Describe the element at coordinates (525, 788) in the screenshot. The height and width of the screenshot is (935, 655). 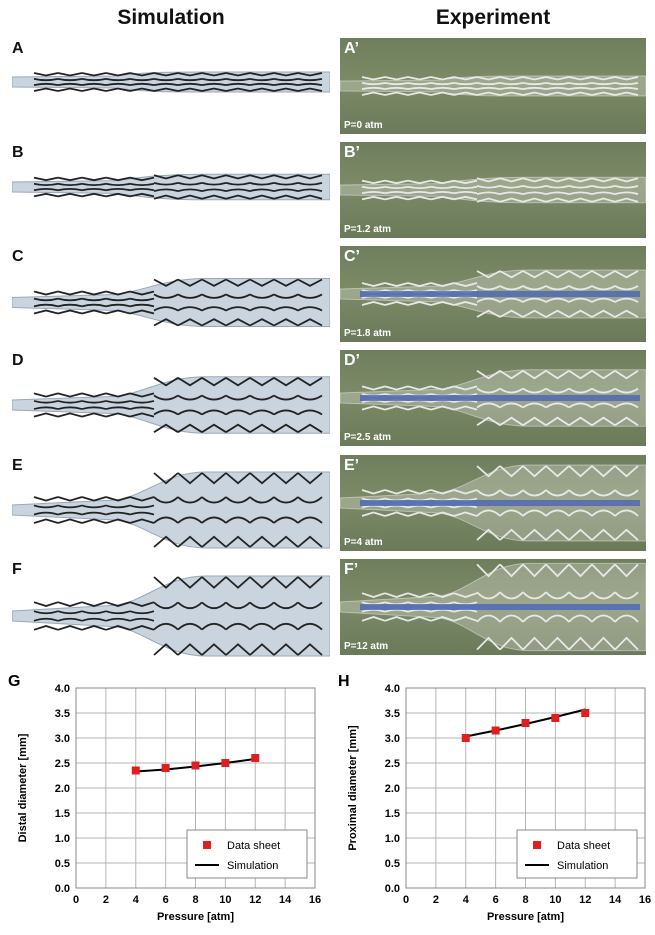
I see `plot-frame` at that location.